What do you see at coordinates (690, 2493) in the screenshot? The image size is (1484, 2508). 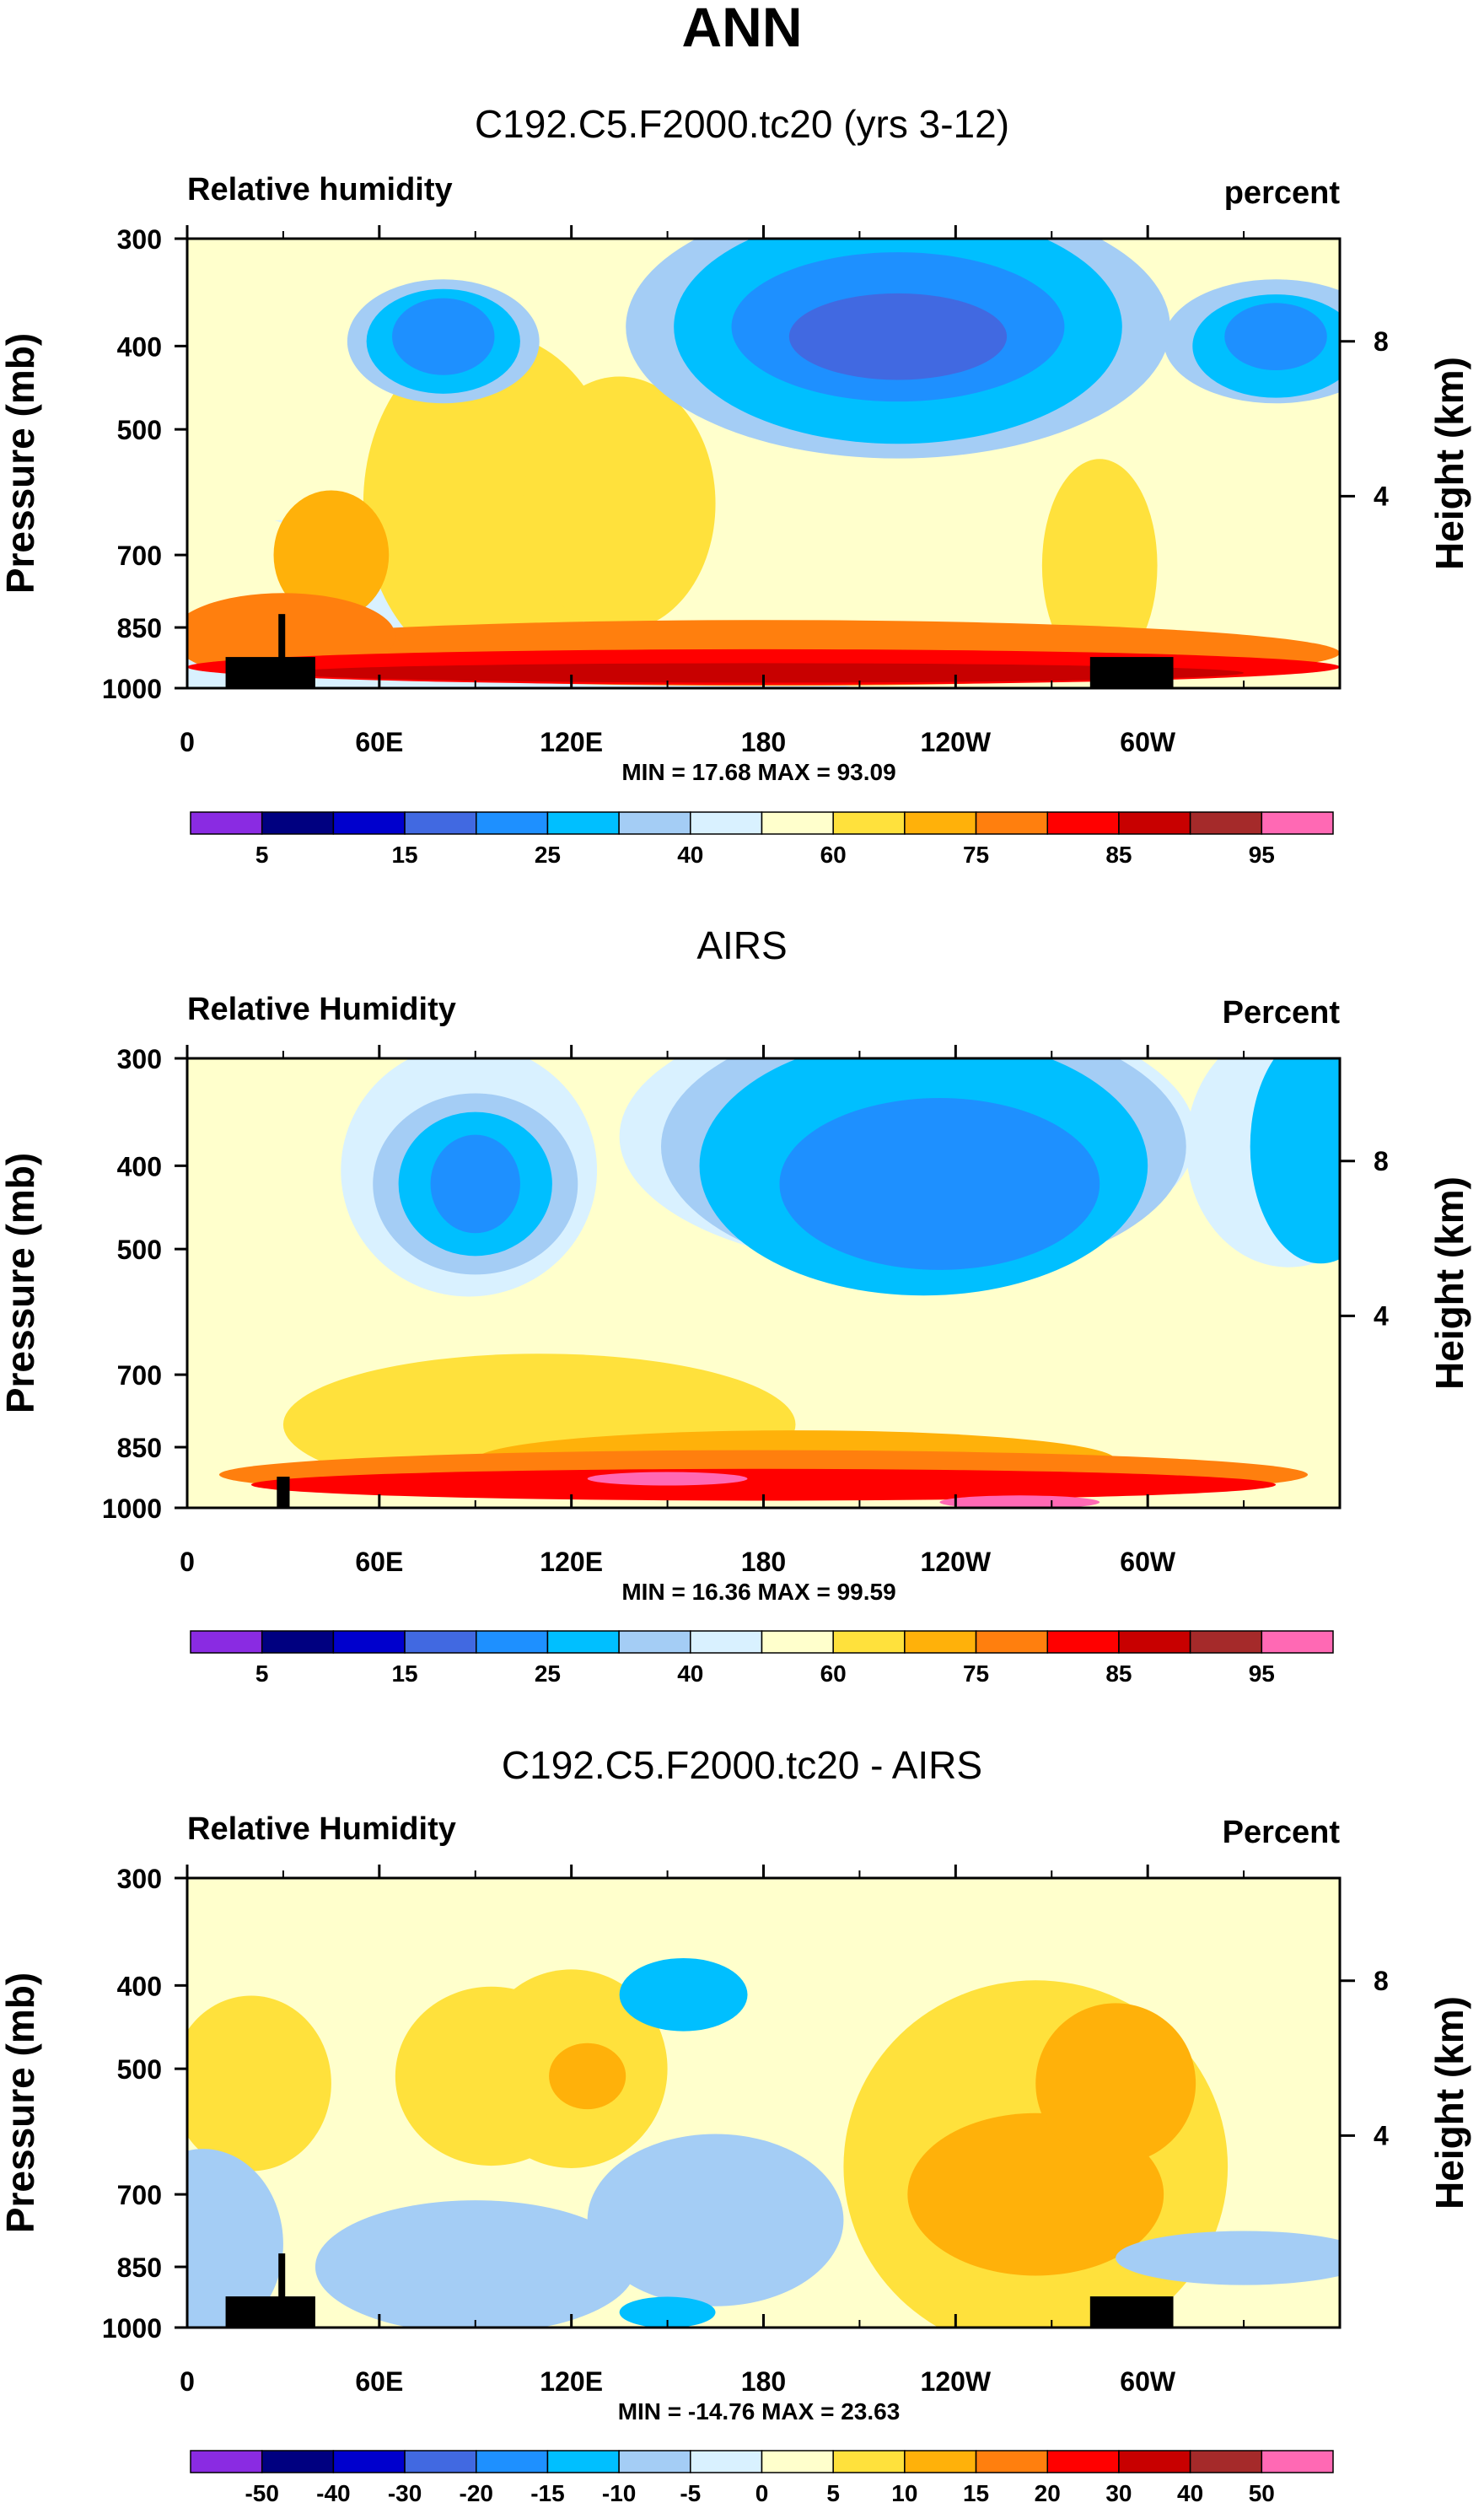 I see `colorbar-label: -5` at bounding box center [690, 2493].